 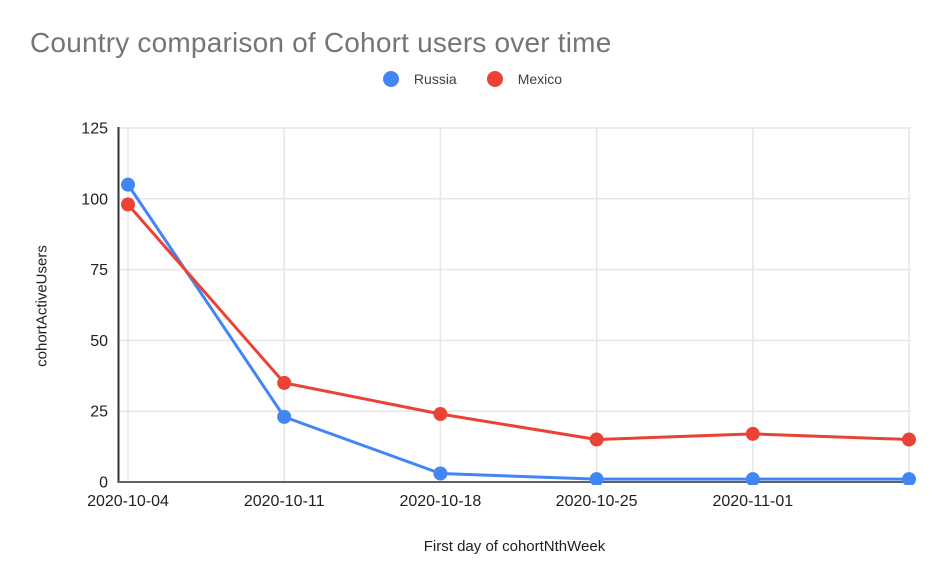 I want to click on x-axis-title: First day of cohortNthWeek, so click(x=514, y=546).